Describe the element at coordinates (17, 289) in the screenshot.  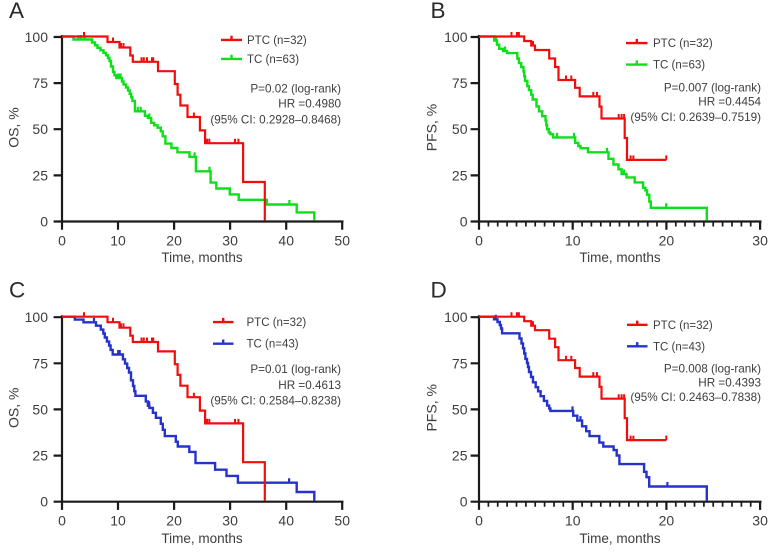
I see `svg-text: C` at that location.